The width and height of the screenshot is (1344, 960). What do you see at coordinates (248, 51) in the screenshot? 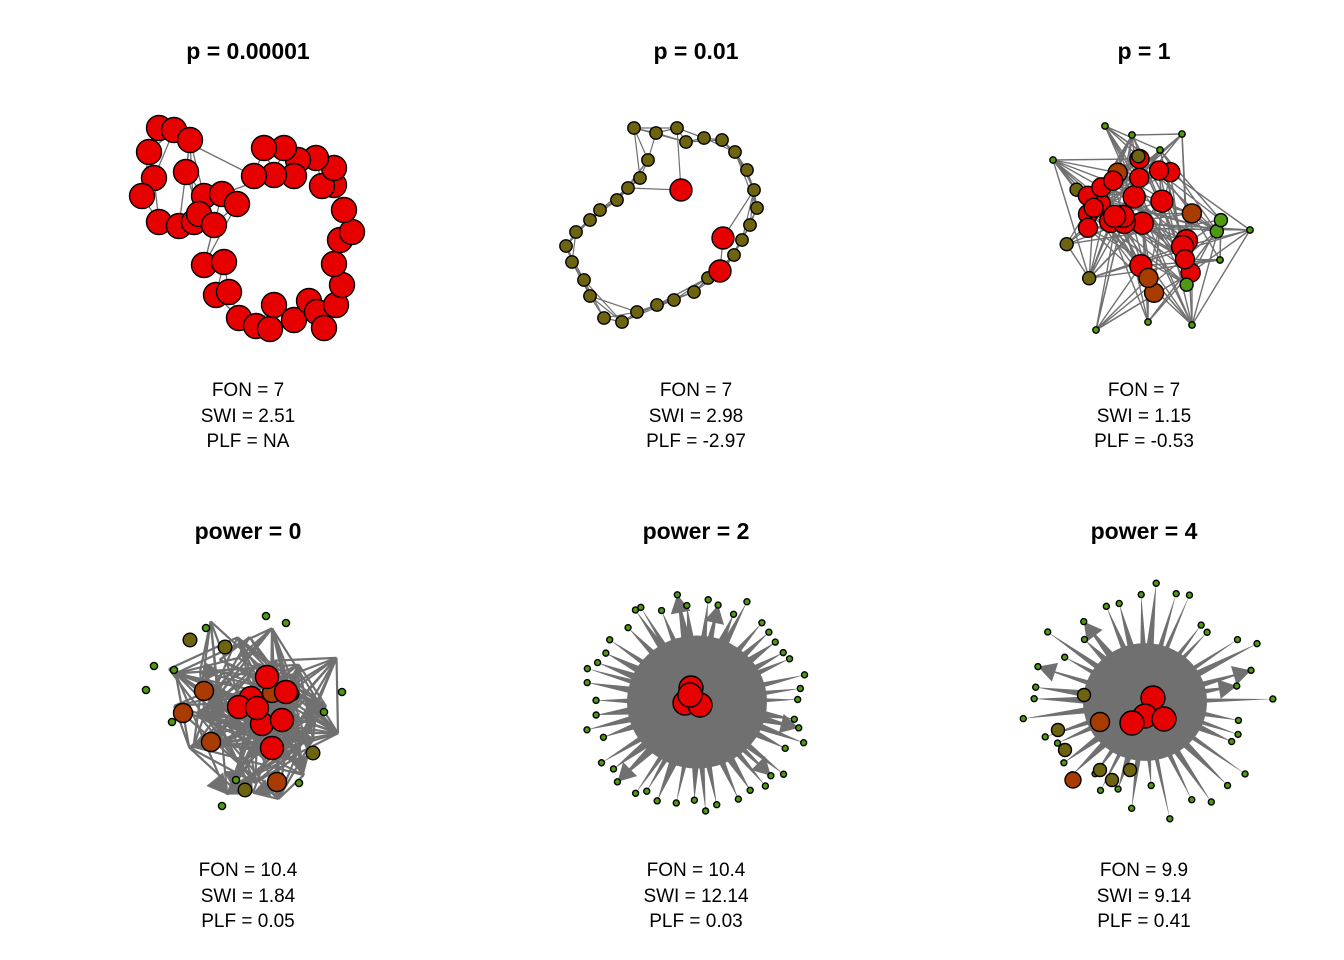
I see `panel-title: p = 0.00001` at bounding box center [248, 51].